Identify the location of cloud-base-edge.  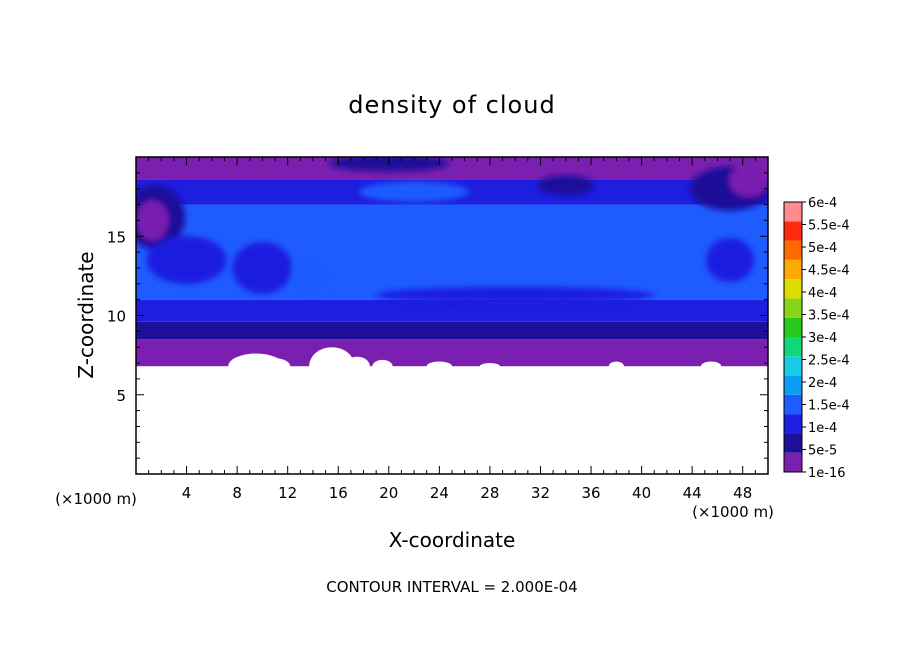
(475, 366).